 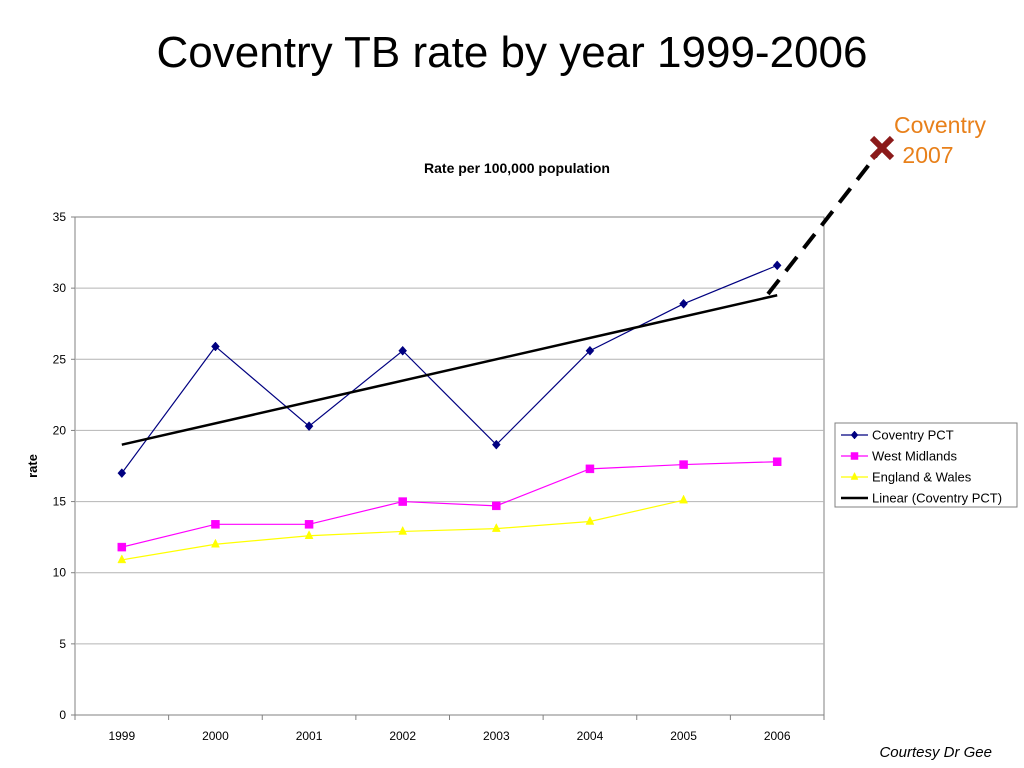 What do you see at coordinates (60, 430) in the screenshot?
I see `y-tick-label: 20` at bounding box center [60, 430].